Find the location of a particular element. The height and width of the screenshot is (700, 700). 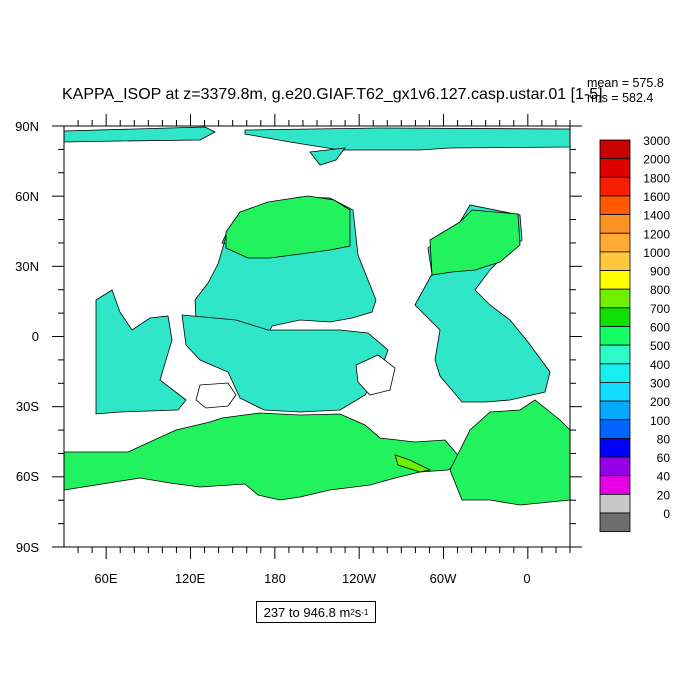

lon-label: 120E is located at coordinates (190, 578).